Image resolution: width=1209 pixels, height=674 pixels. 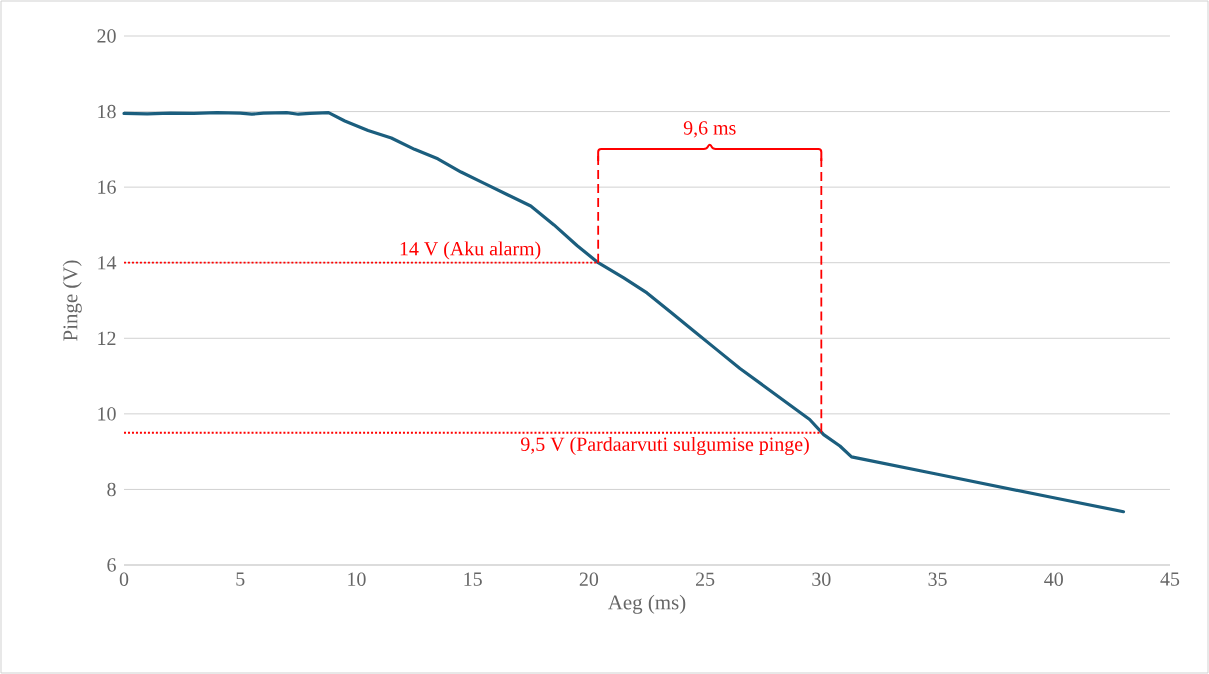 What do you see at coordinates (470, 250) in the screenshot?
I see `ref-line-label: 14 V (Aku alarm)` at bounding box center [470, 250].